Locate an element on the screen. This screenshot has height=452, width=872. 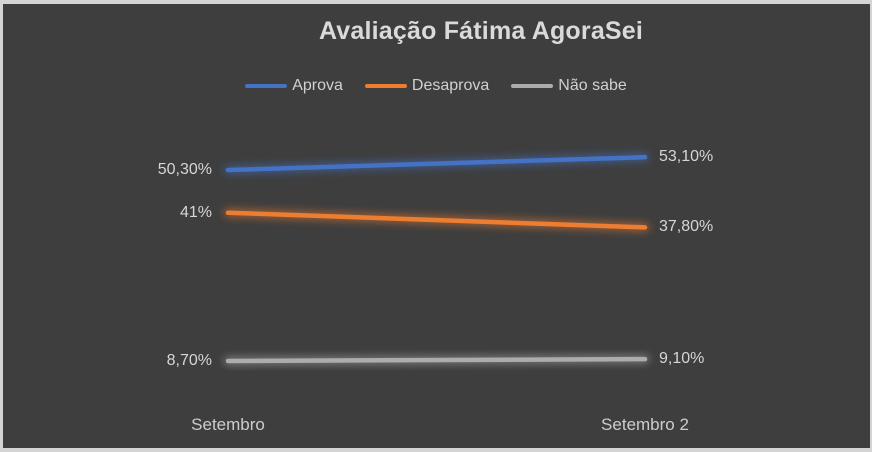
legend-item-aprova: Aprova is located at coordinates (294, 86).